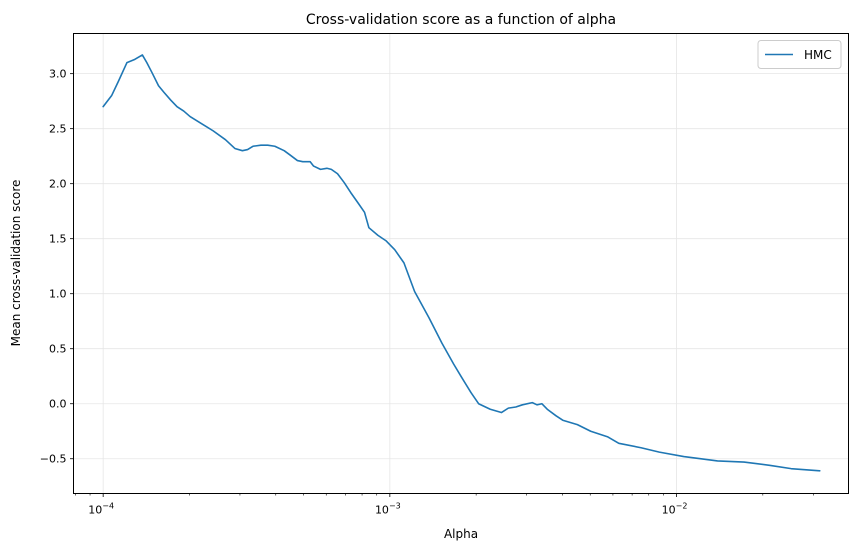 The image size is (857, 552). Describe the element at coordinates (388, 509) in the screenshot. I see `x-tick-label: 10⁻³` at that location.